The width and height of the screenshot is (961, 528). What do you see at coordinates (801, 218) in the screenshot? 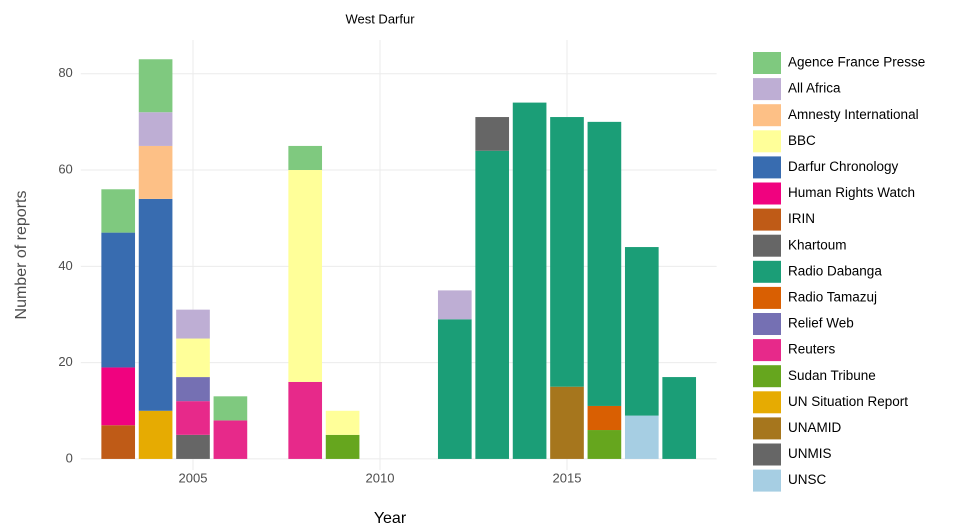
I see `legend-label: IRIN` at bounding box center [801, 218].